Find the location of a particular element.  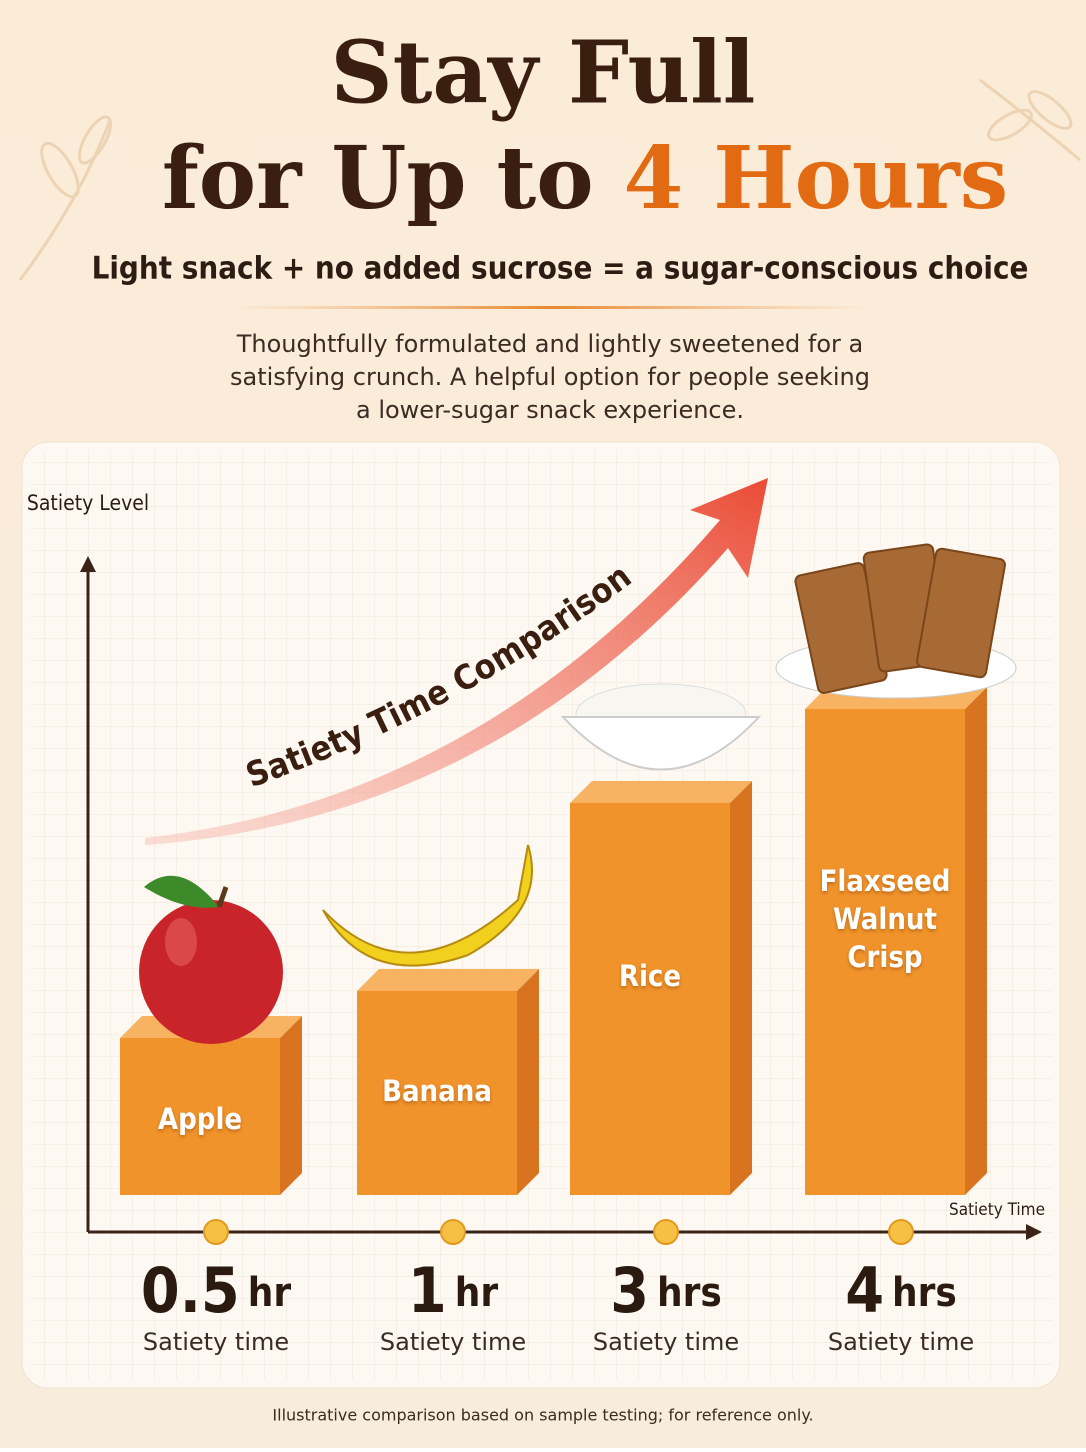

value-number: 0.5 is located at coordinates (190, 1290).